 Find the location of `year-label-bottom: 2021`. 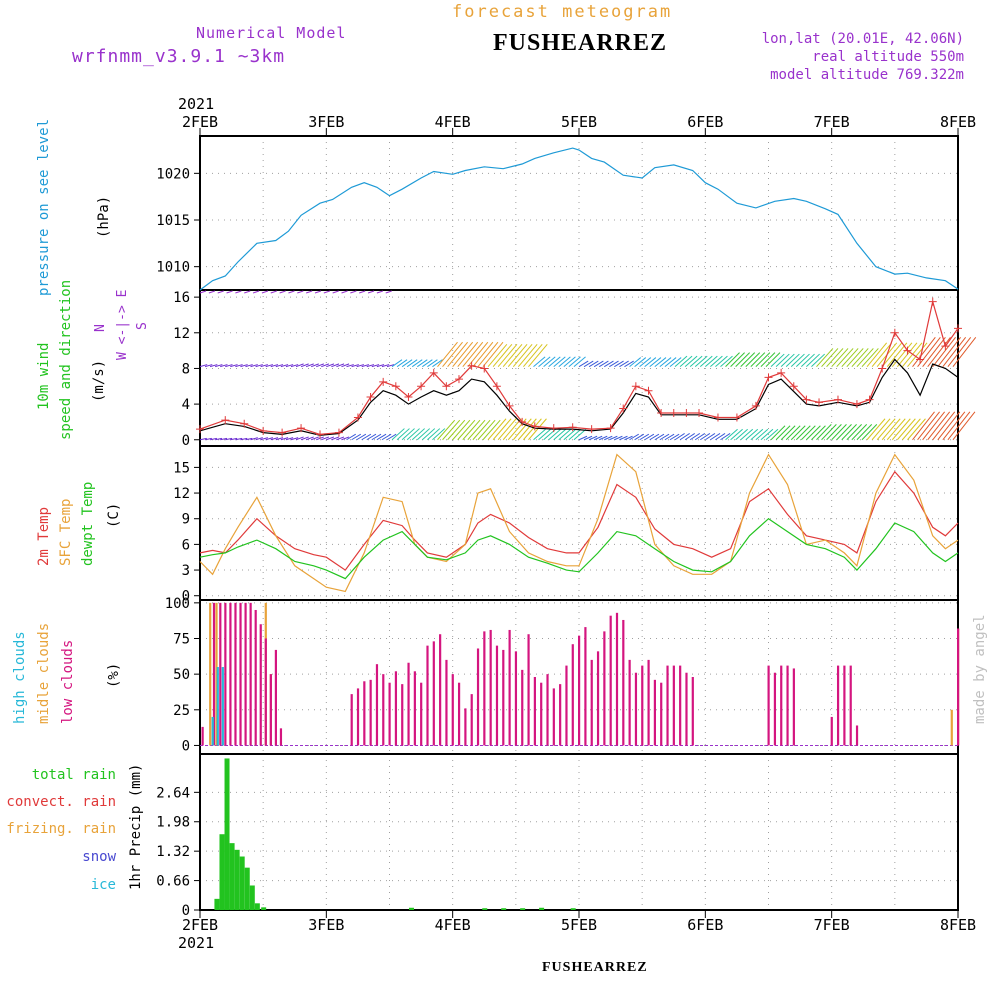

year-label-bottom: 2021 is located at coordinates (196, 943).